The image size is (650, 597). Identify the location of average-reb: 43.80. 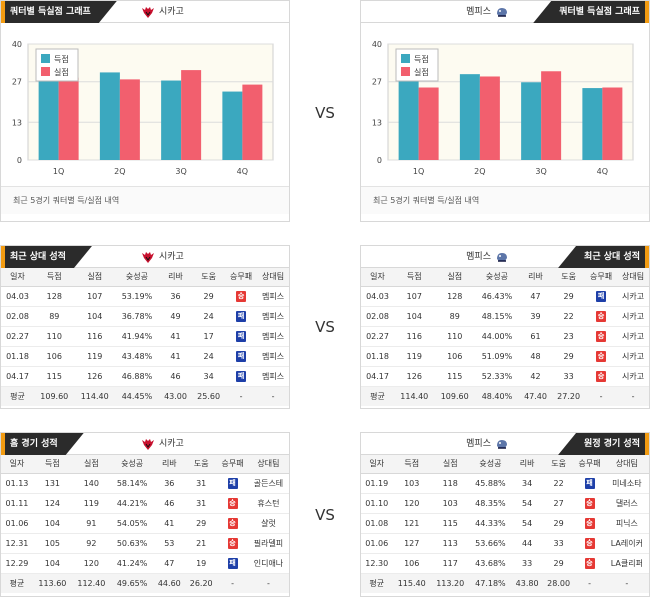
(527, 583).